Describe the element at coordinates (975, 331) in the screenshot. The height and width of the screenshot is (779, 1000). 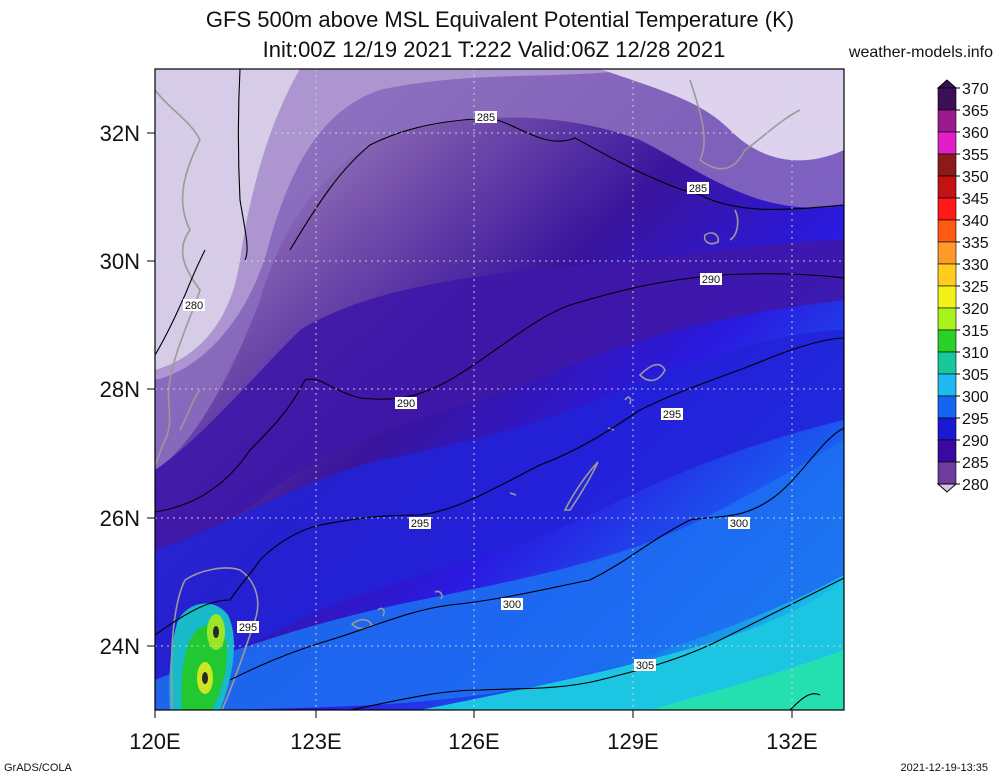
I see `colorbar-label: 315` at that location.